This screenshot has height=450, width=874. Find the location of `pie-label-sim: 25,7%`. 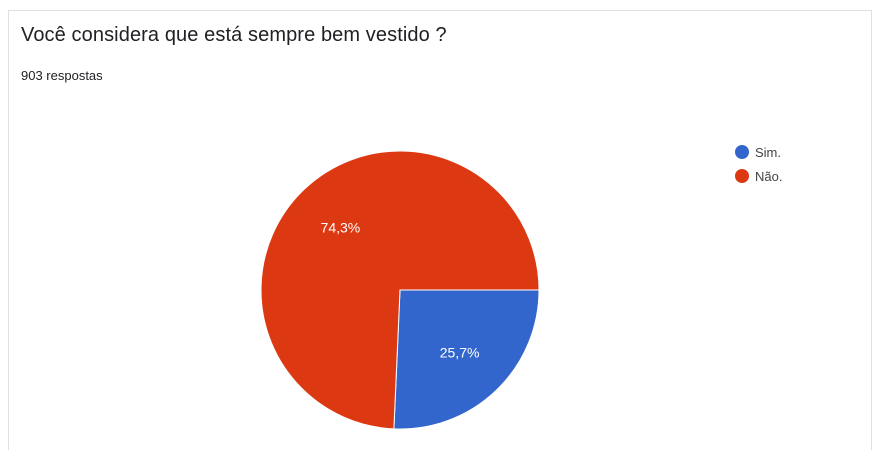

pie-label-sim: 25,7% is located at coordinates (460, 352).